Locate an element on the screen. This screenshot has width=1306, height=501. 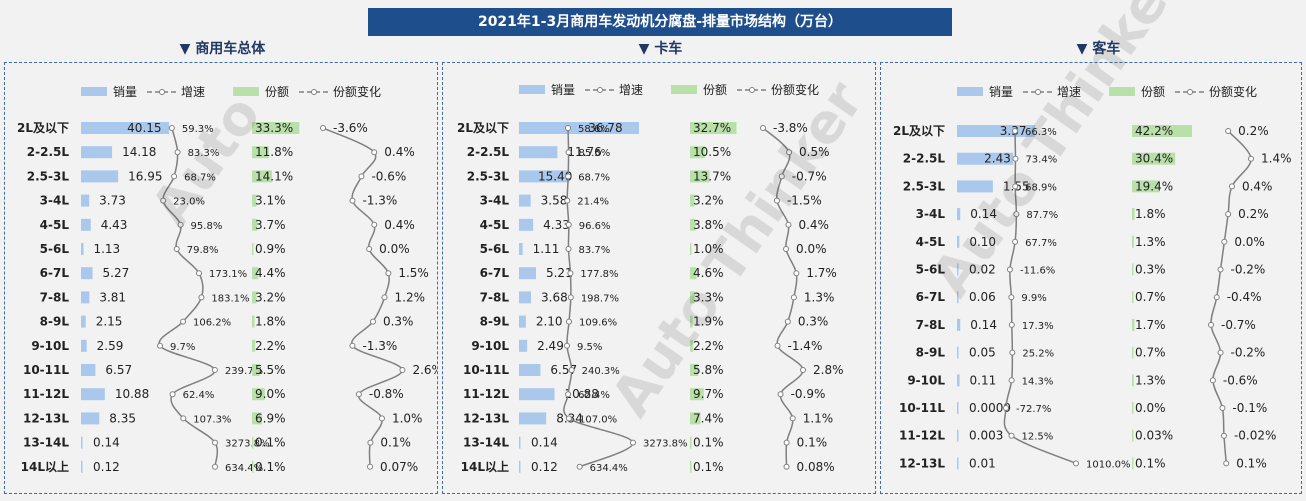
share-change-label: -0.2% is located at coordinates (1248, 270).